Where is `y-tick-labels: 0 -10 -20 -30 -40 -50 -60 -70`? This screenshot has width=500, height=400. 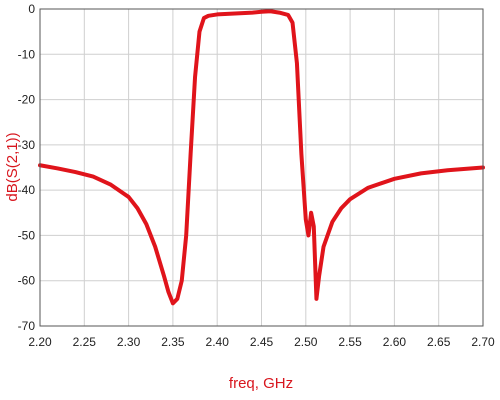 y-tick-labels: 0 -10 -20 -30 -40 -50 -60 -70 is located at coordinates (27, 167).